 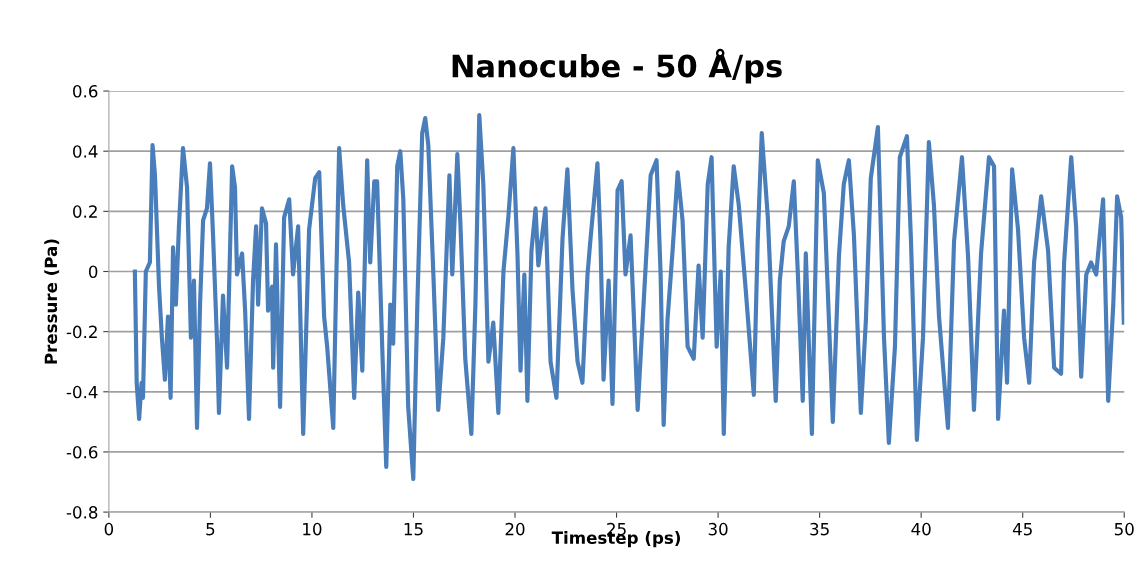 I want to click on x-tick-label: 45, so click(x=1022, y=529).